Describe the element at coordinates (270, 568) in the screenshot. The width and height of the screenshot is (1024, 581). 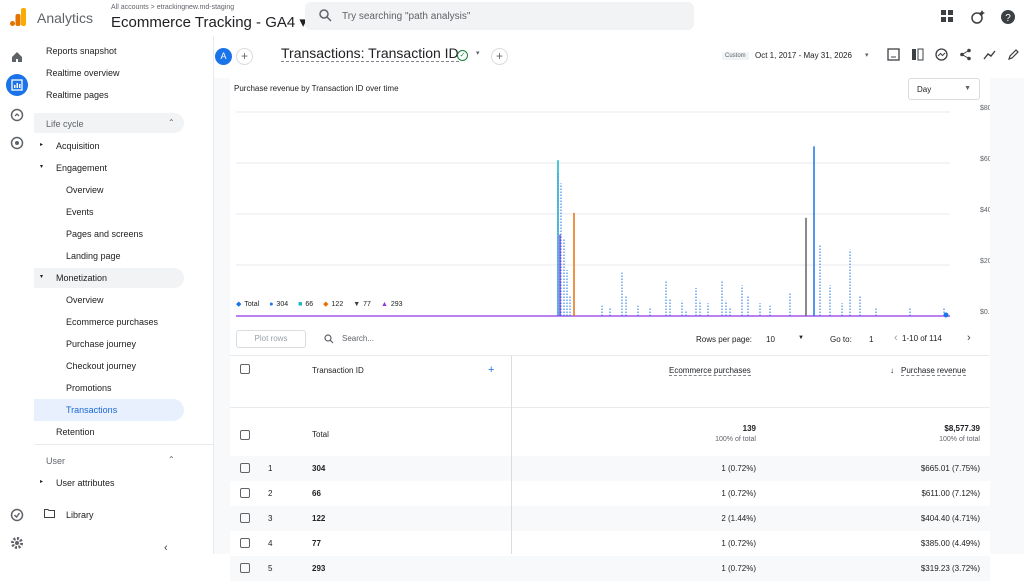
I see `row-number: 5` at that location.